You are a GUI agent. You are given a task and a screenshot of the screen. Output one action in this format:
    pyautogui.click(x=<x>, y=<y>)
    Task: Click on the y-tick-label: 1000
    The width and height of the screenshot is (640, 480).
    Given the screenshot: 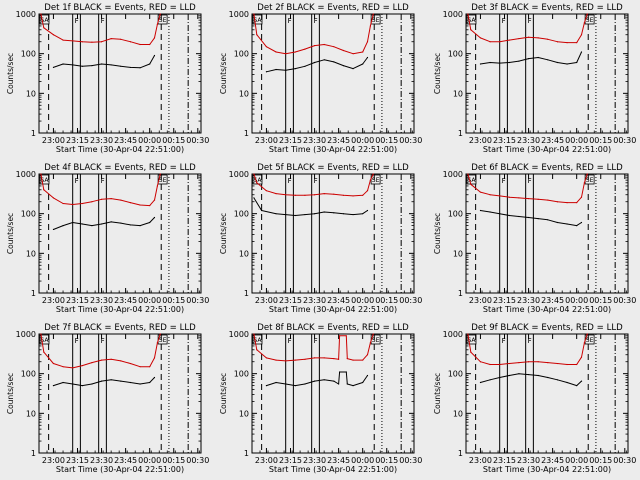 What is the action you would take?
    pyautogui.click(x=239, y=174)
    